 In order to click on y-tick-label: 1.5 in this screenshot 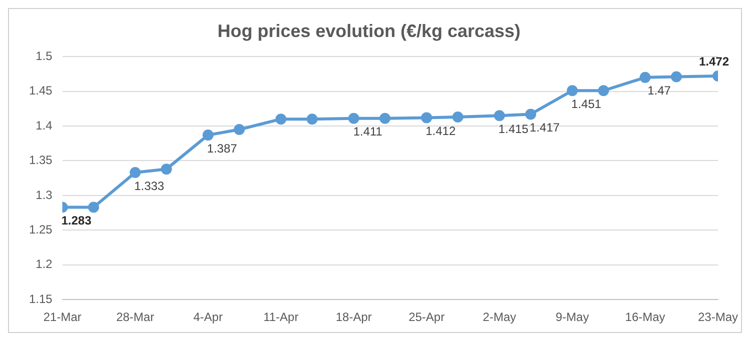, I will do `click(44, 55)`.